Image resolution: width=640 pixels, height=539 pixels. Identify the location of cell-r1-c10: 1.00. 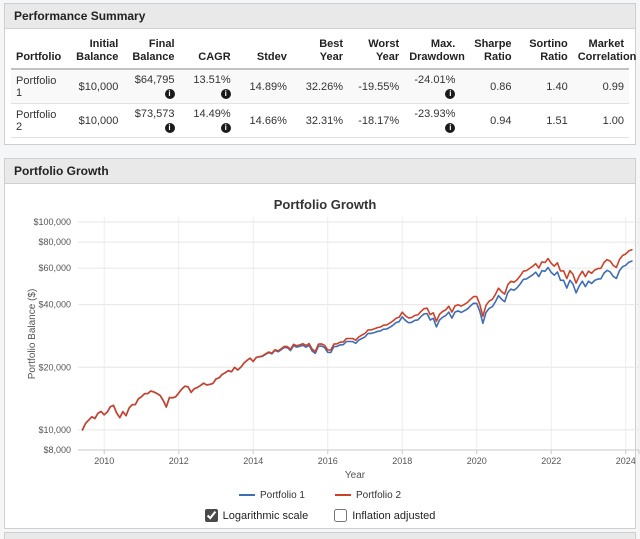
(600, 120).